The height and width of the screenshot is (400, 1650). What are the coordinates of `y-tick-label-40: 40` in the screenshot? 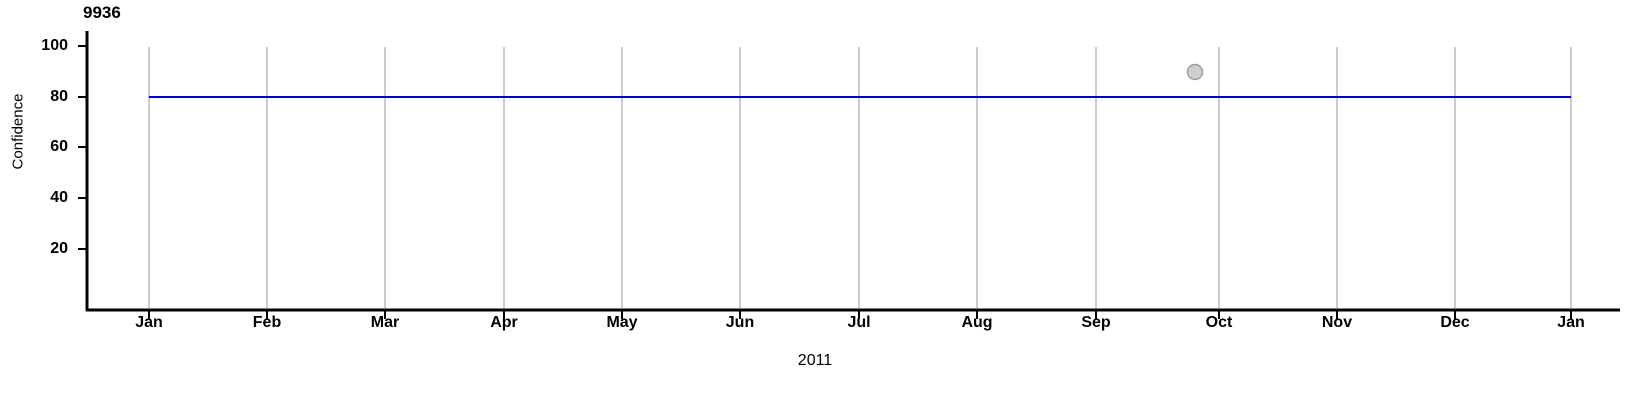 It's located at (59, 197).